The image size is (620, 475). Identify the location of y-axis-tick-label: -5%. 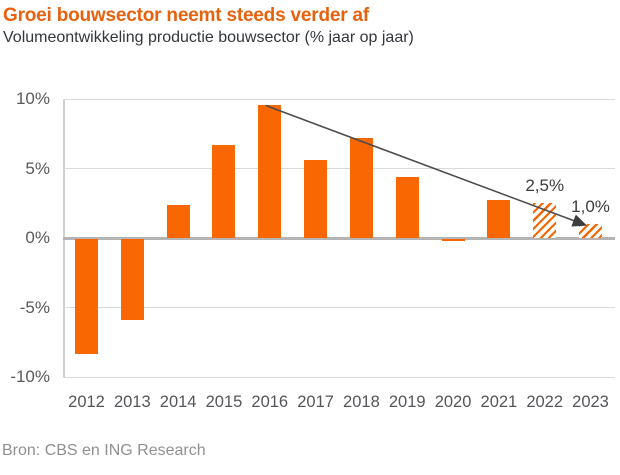
(34, 307).